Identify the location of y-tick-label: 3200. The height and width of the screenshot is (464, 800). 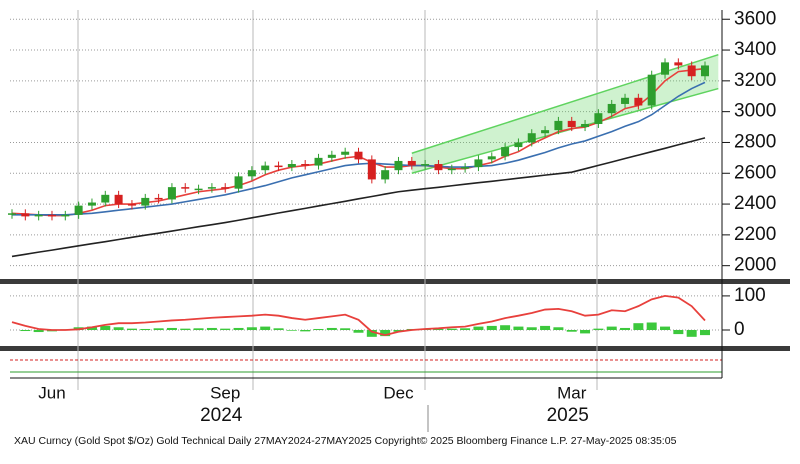
(755, 80).